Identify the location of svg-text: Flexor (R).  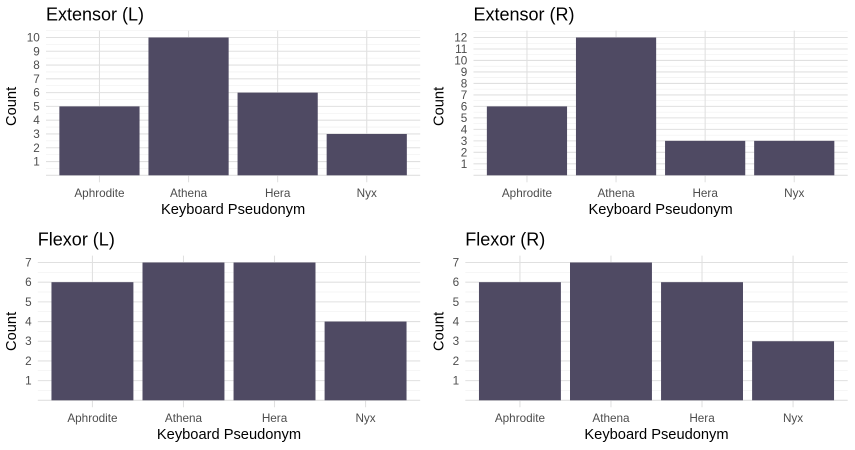
(505, 239).